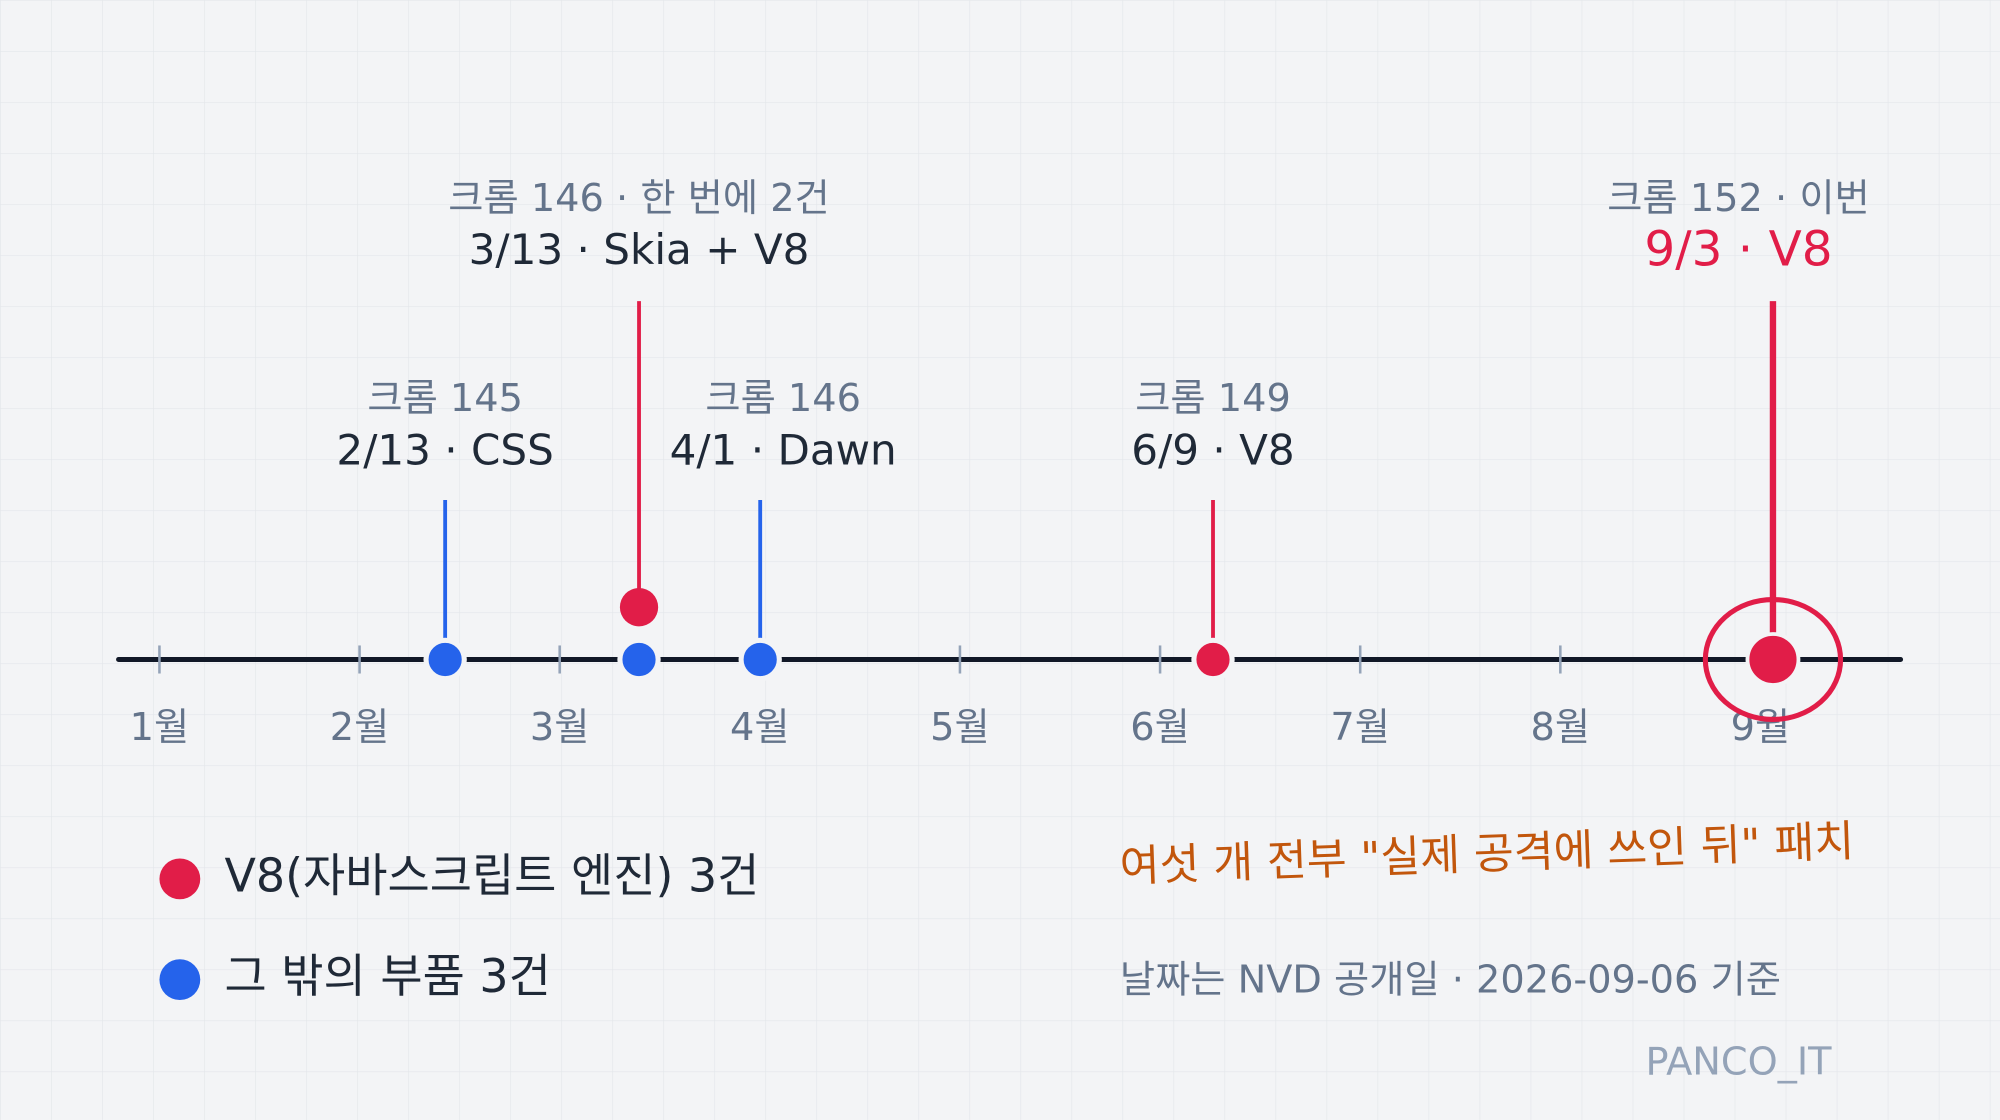  Describe the element at coordinates (445, 398) in the screenshot. I see `event-version: 크롬 145` at that location.